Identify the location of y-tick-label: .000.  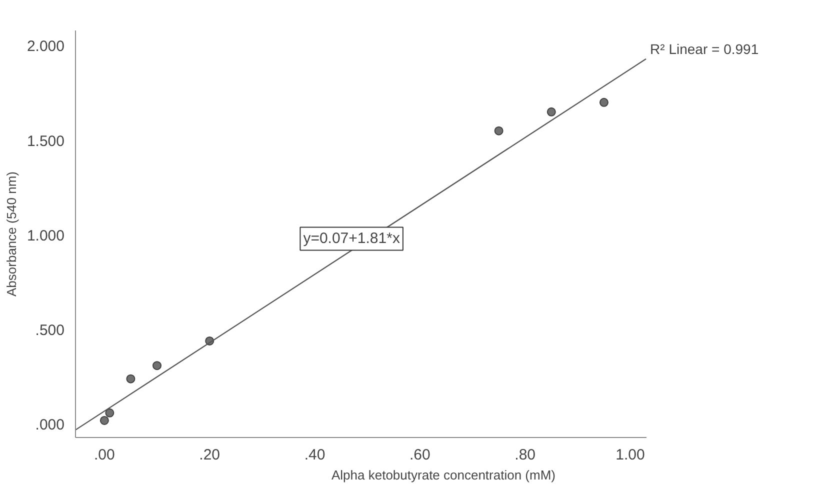
(50, 425).